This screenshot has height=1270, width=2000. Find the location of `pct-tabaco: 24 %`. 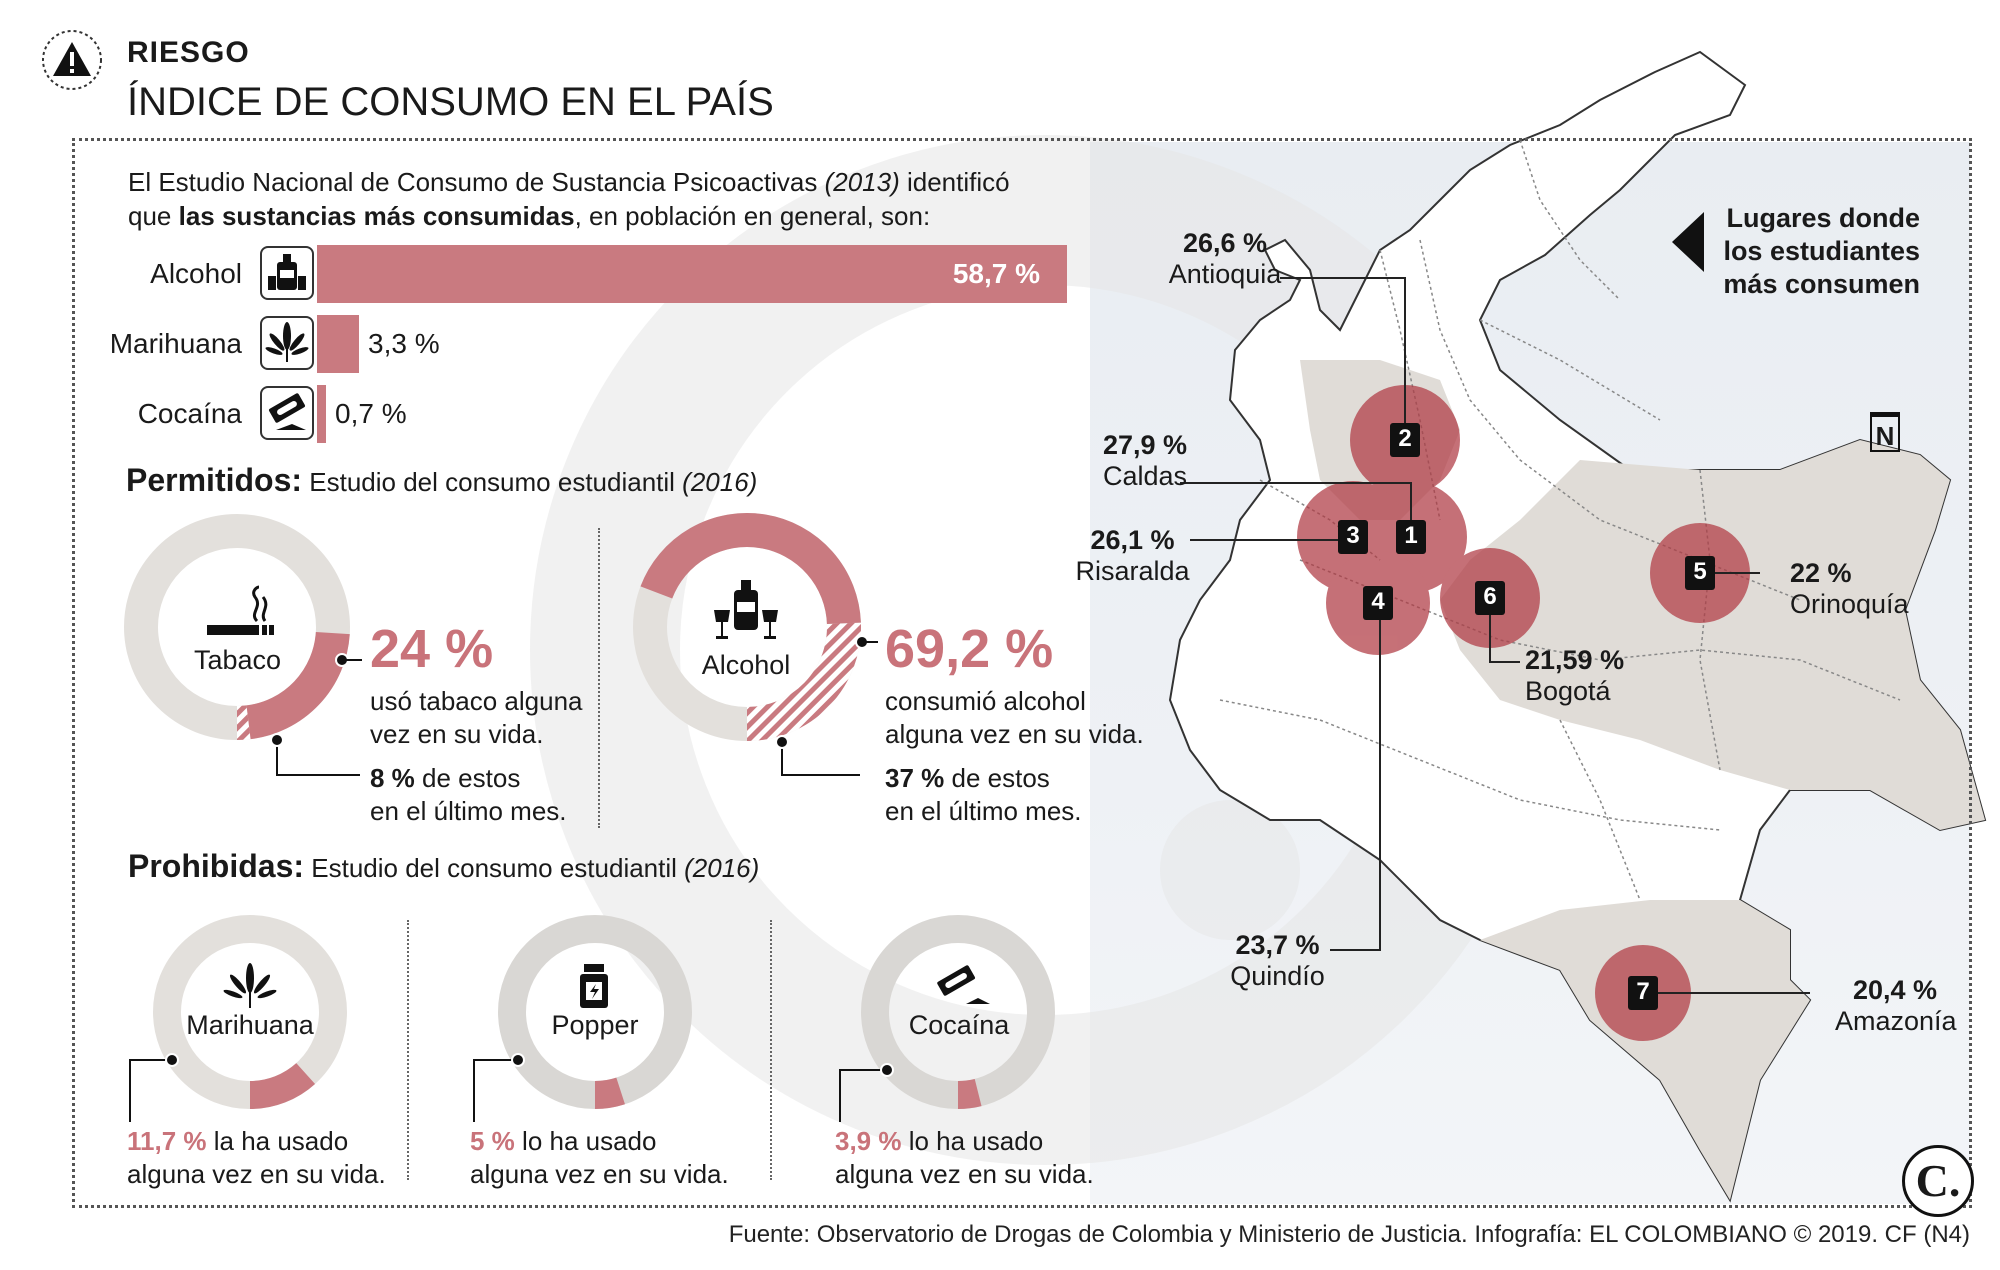

pct-tabaco: 24 % is located at coordinates (432, 649).